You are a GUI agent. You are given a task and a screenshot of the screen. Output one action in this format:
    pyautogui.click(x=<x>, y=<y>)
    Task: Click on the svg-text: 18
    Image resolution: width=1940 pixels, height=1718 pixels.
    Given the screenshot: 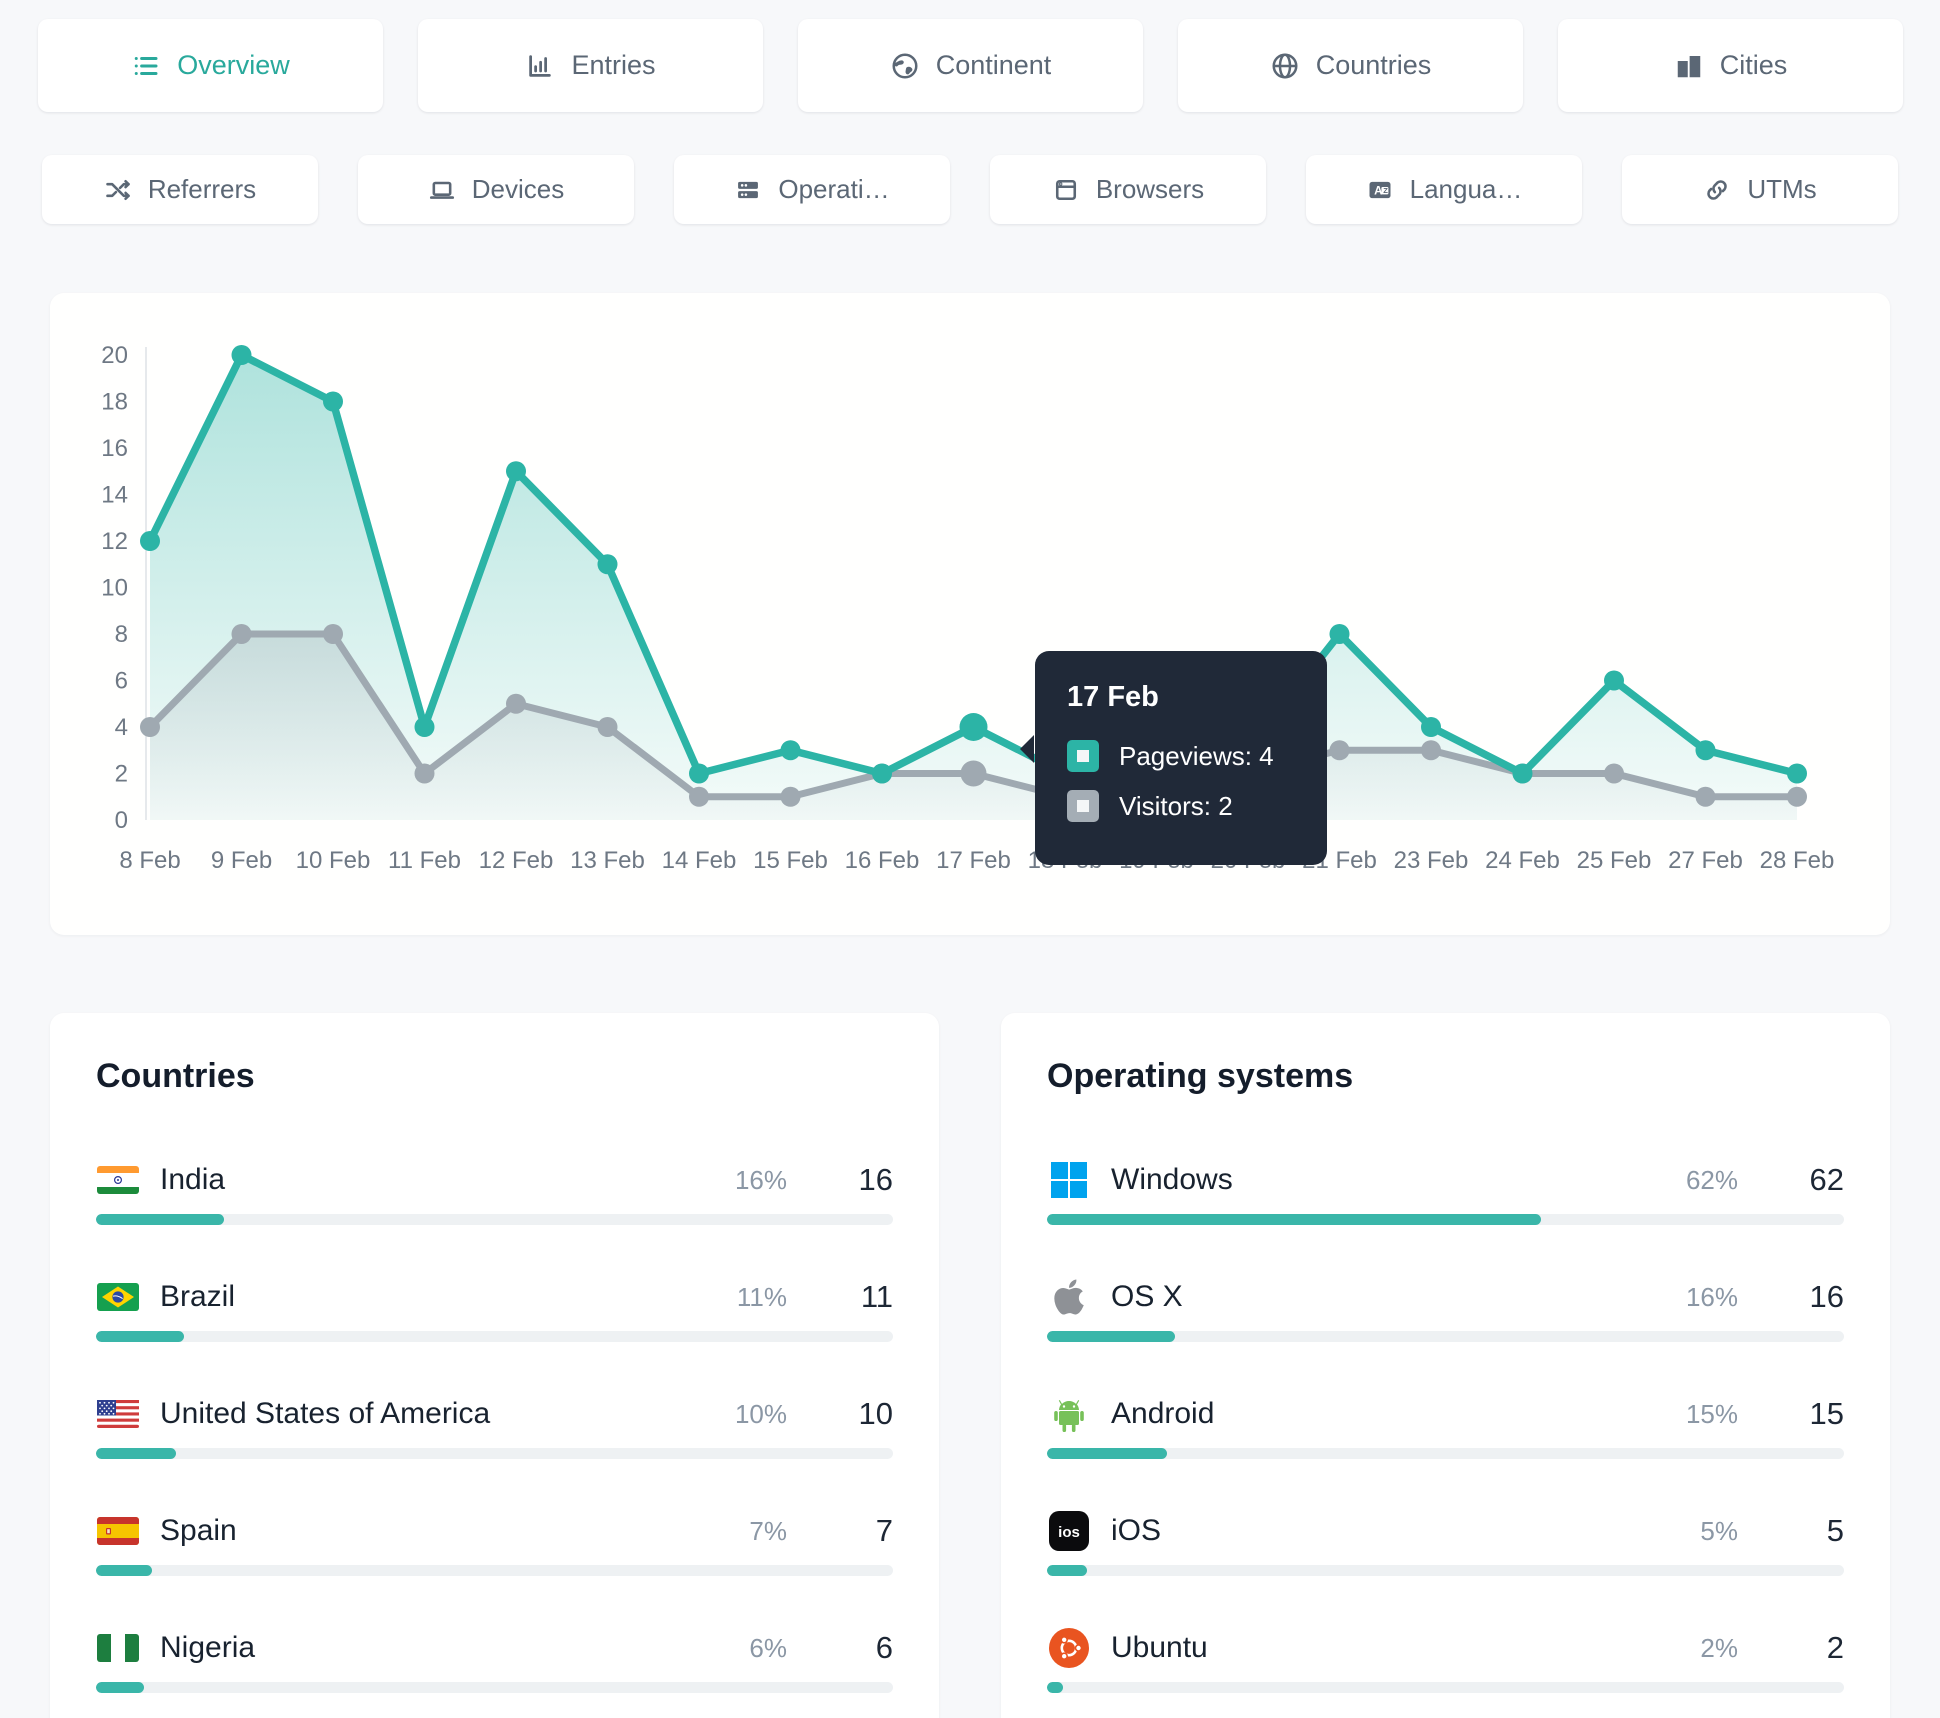 What is the action you would take?
    pyautogui.click(x=114, y=402)
    